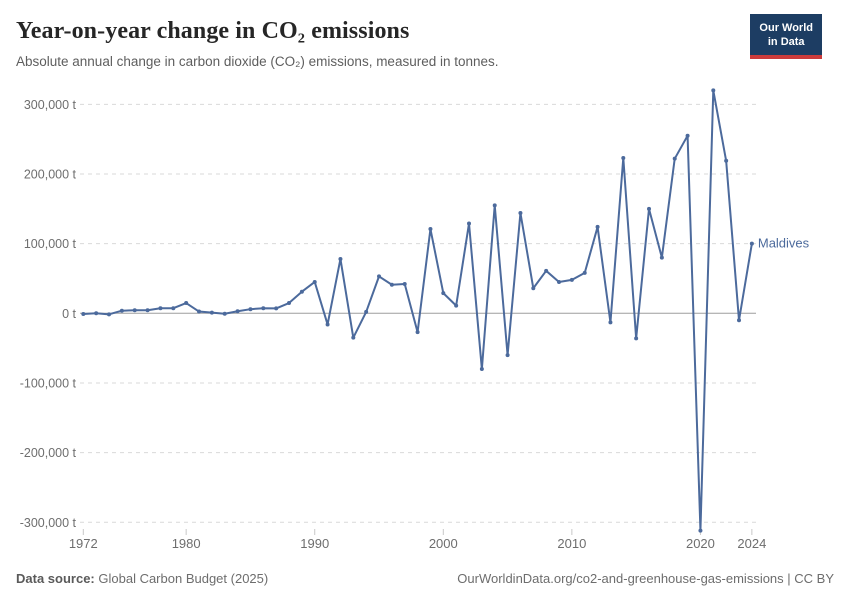 The height and width of the screenshot is (600, 850). I want to click on y-axis-tick-label: -200,000 t, so click(48, 453).